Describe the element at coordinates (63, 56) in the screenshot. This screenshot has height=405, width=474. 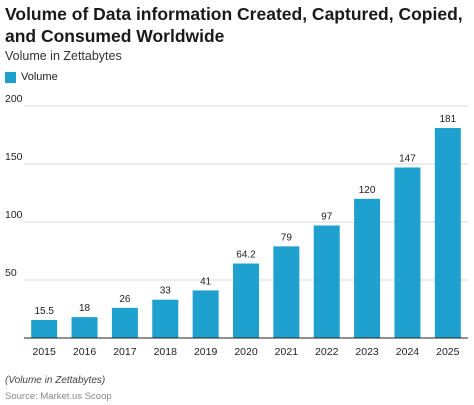
I see `chart-subtitle: Volume in Zettabytes` at that location.